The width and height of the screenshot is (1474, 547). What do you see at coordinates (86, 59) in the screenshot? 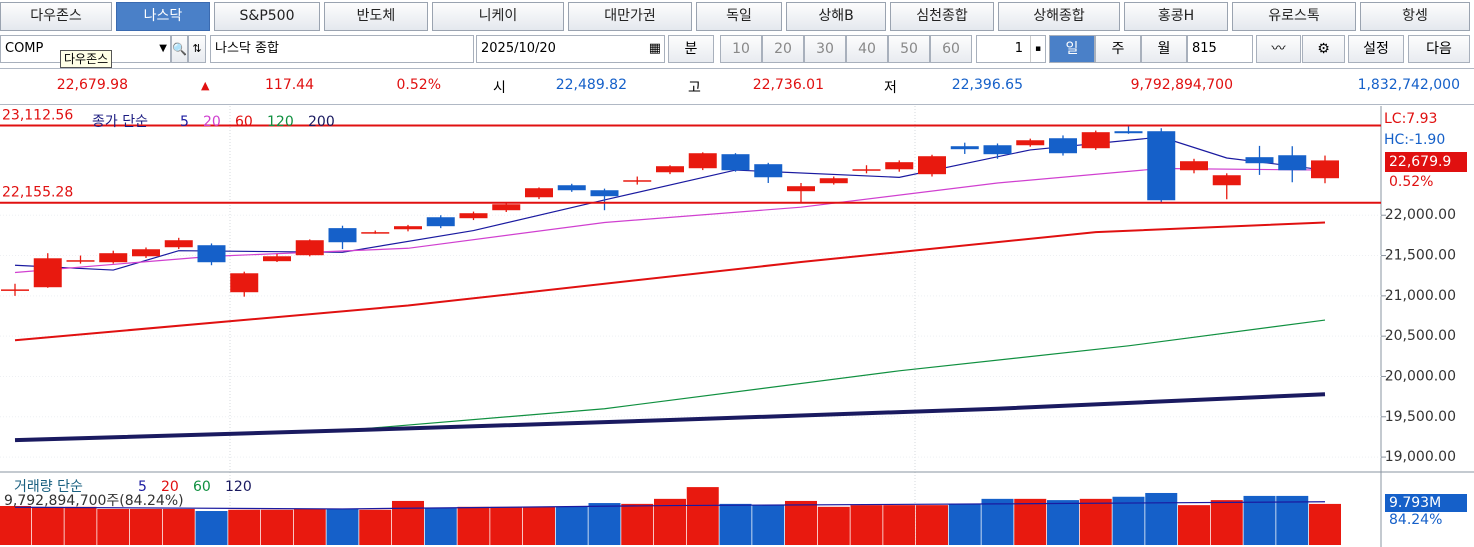
I see `tooltip: 다우존스` at bounding box center [86, 59].